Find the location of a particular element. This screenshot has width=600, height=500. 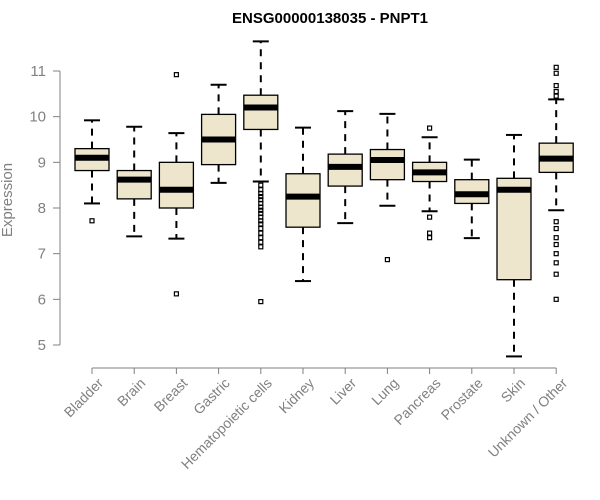

x-tick-label: Breast is located at coordinates (171, 395).